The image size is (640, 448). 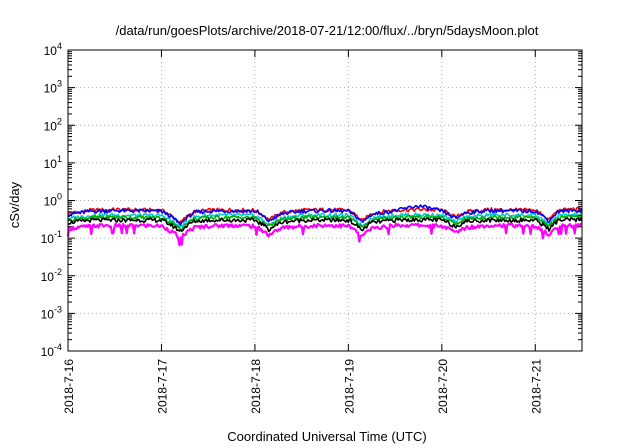 I want to click on x-tick-label: 2018-7-16, so click(x=69, y=386).